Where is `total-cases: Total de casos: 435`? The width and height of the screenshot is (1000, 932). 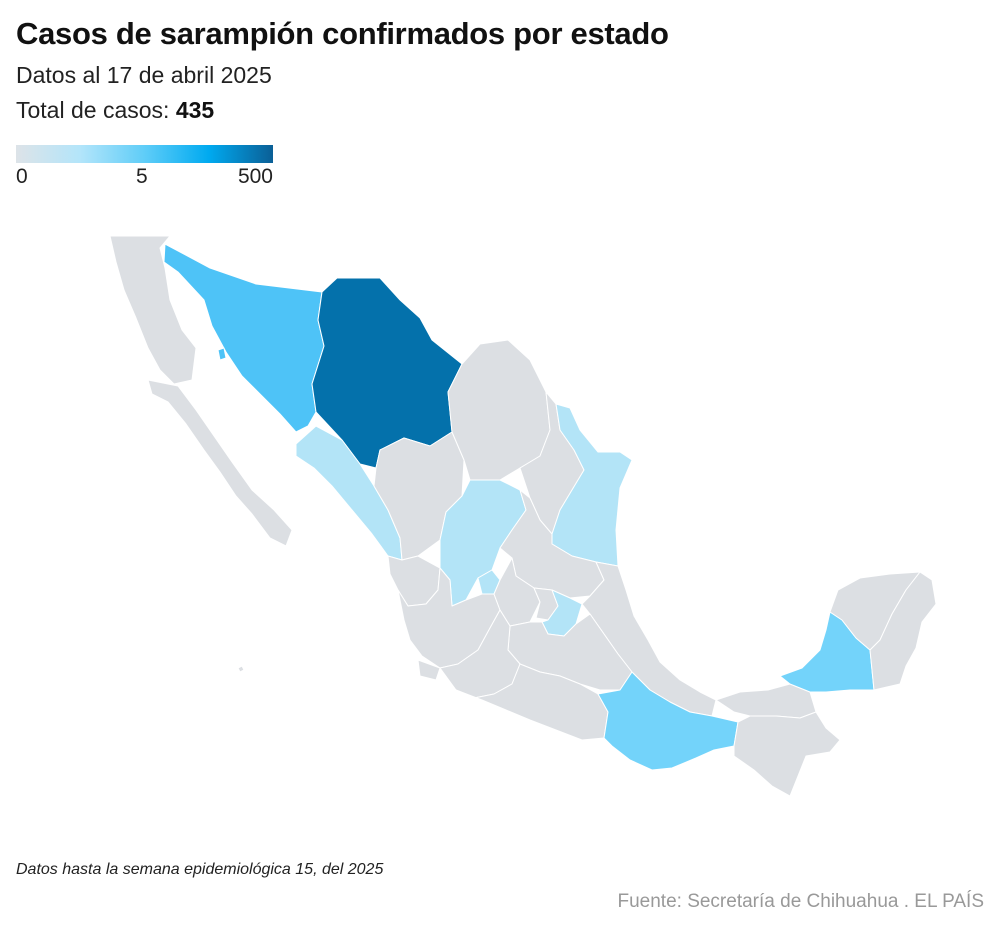 total-cases: Total de casos: 435 is located at coordinates (115, 110).